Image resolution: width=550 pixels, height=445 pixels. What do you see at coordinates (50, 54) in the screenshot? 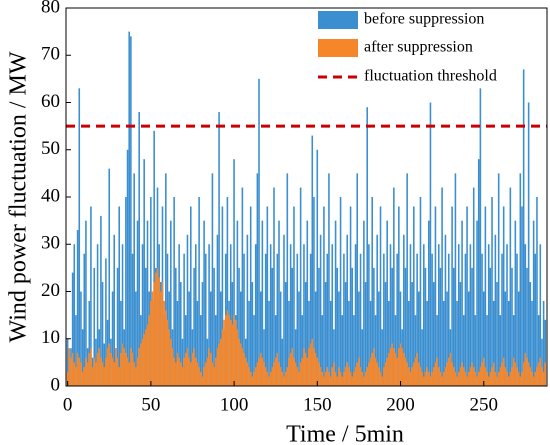
I see `y-tick-label: 70` at bounding box center [50, 54].